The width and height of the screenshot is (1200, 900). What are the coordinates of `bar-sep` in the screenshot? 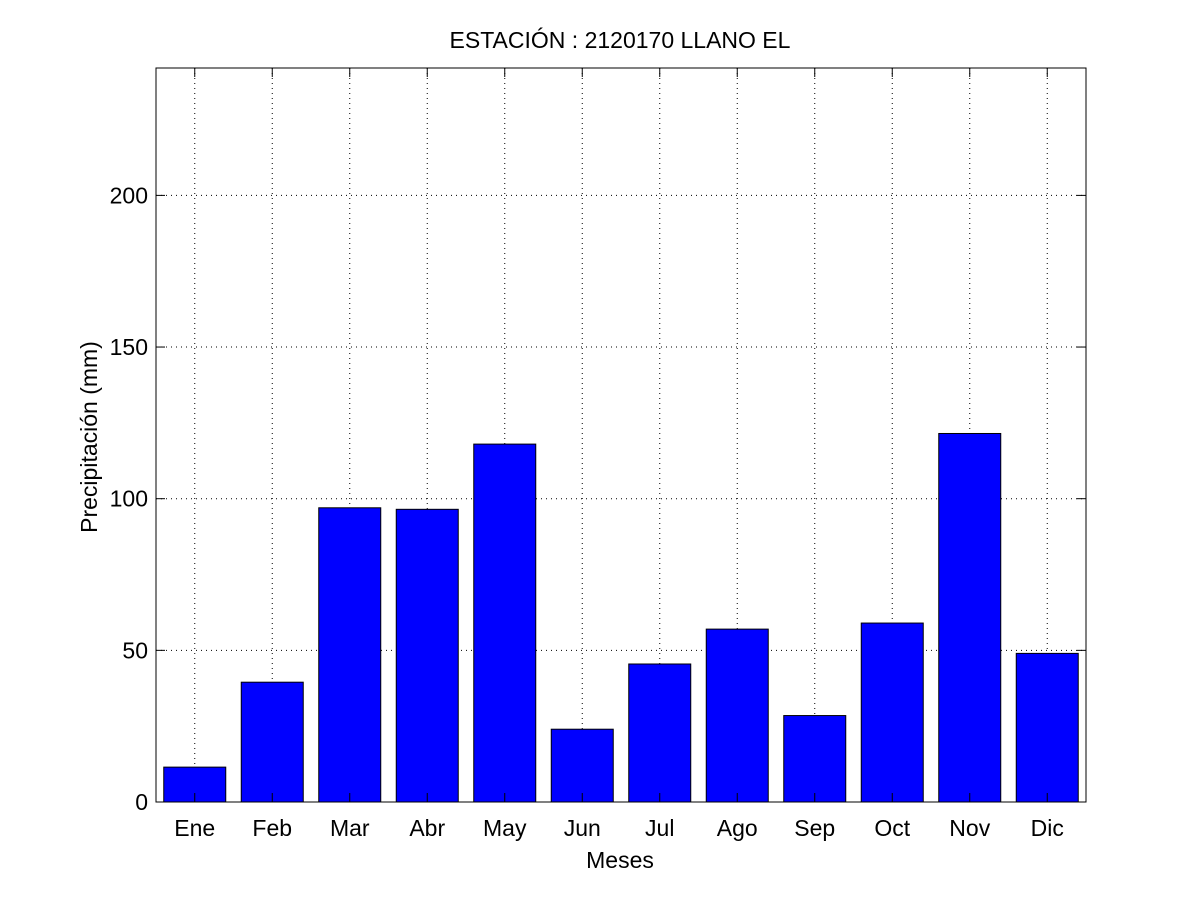 It's located at (815, 759).